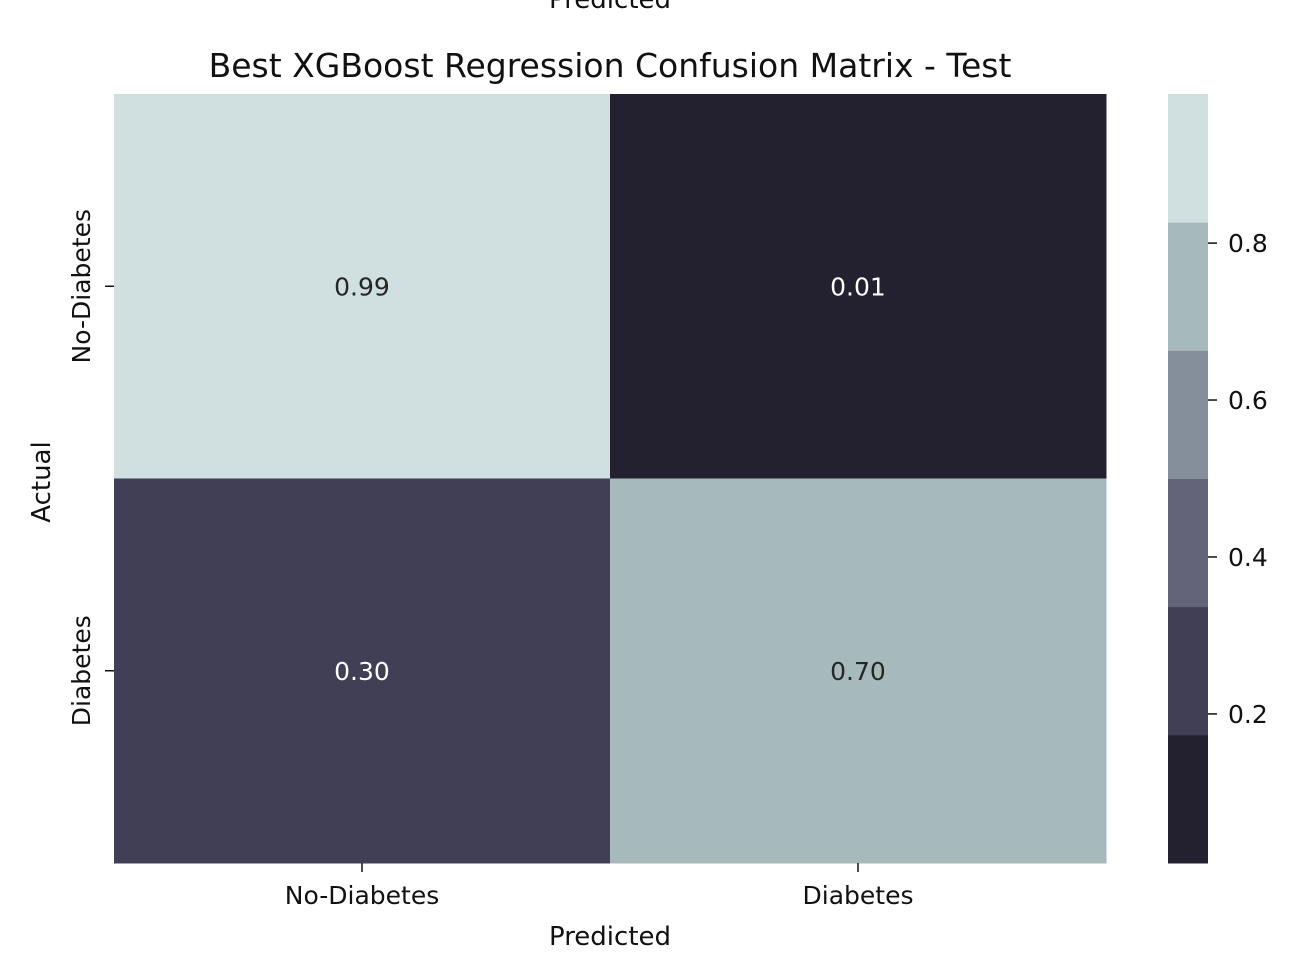 The height and width of the screenshot is (976, 1306). What do you see at coordinates (1248, 400) in the screenshot?
I see `colorbar-tick-label: 0.6` at bounding box center [1248, 400].